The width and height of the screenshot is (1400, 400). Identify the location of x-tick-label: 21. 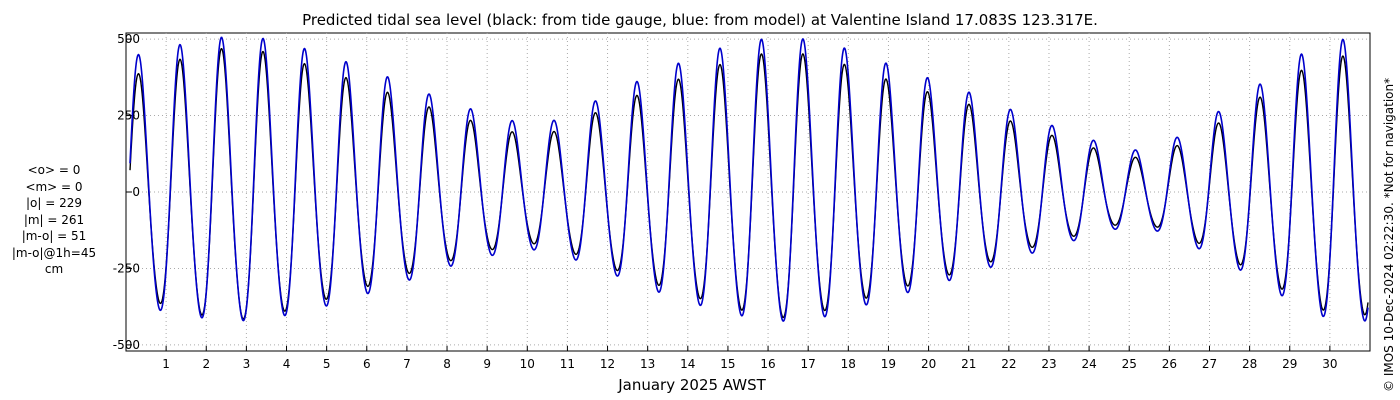
(968, 364).